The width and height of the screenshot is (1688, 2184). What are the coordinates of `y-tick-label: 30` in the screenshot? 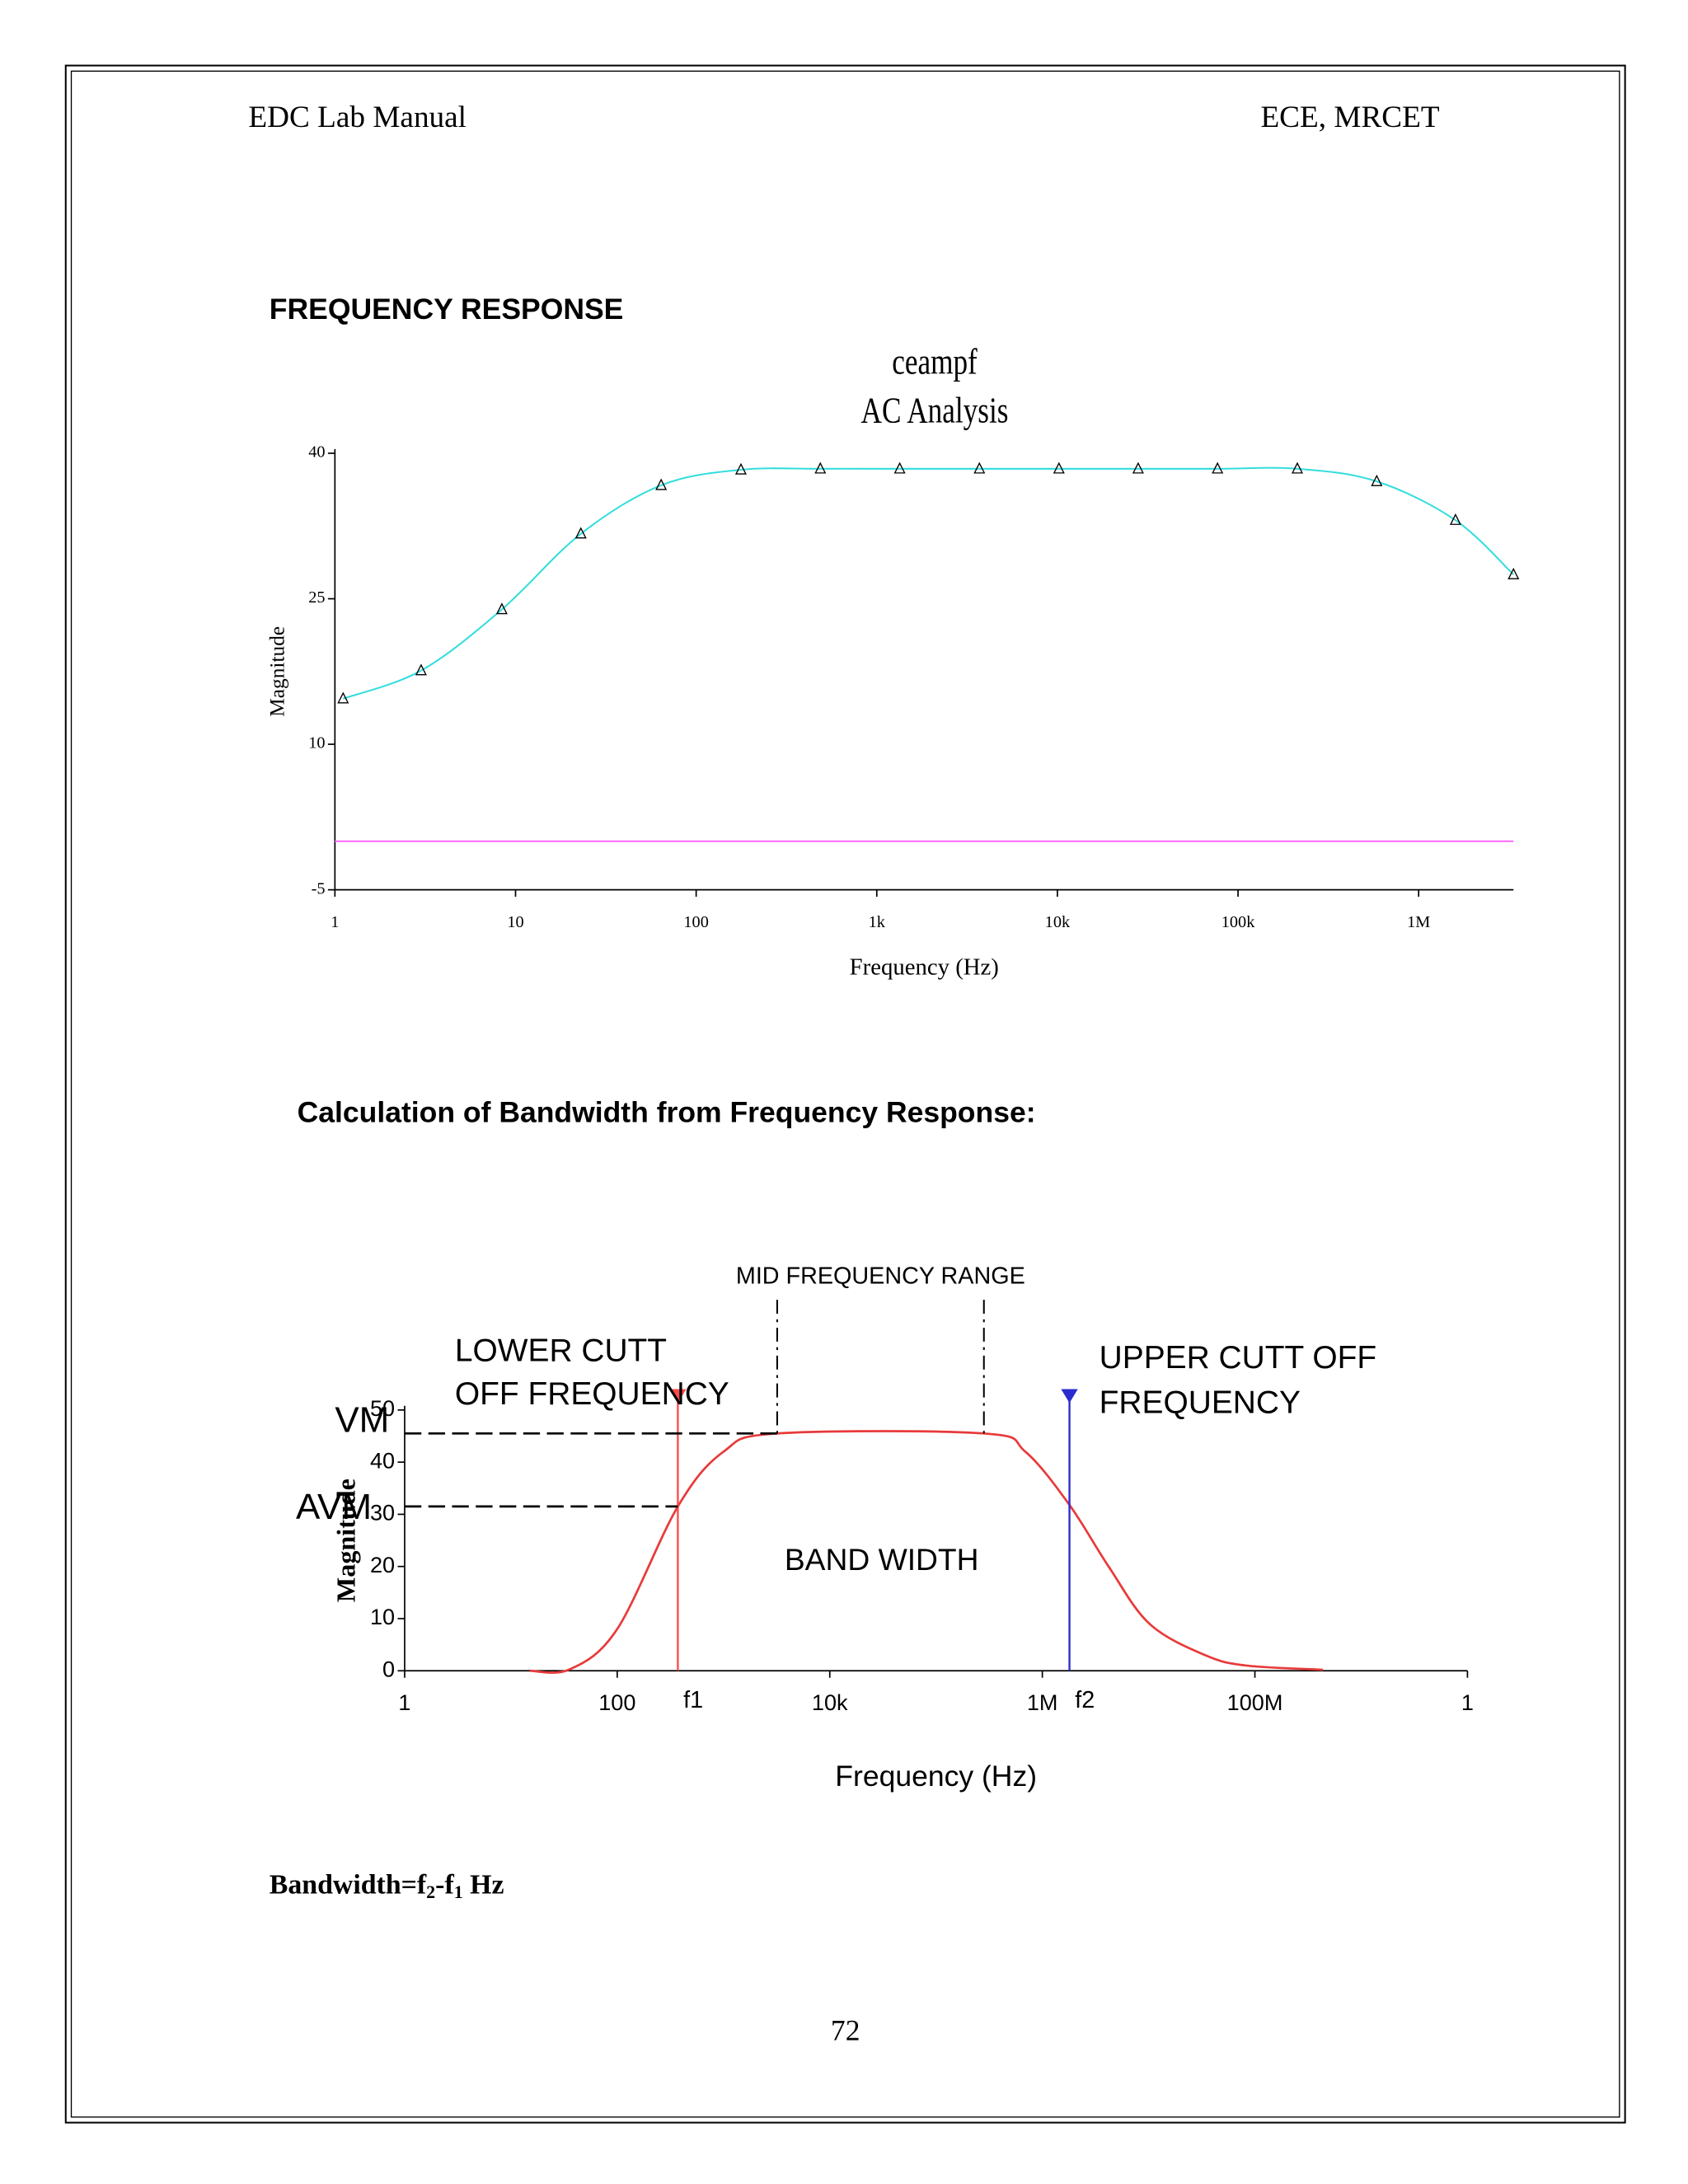 It's located at (382, 1513).